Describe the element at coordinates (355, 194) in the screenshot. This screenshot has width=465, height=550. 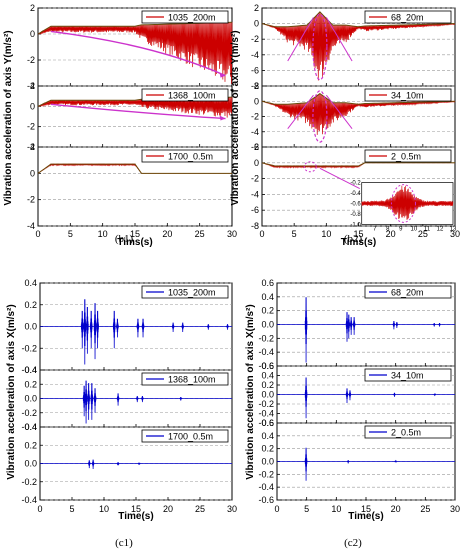
I see `inset-y-tick: -0.4` at that location.